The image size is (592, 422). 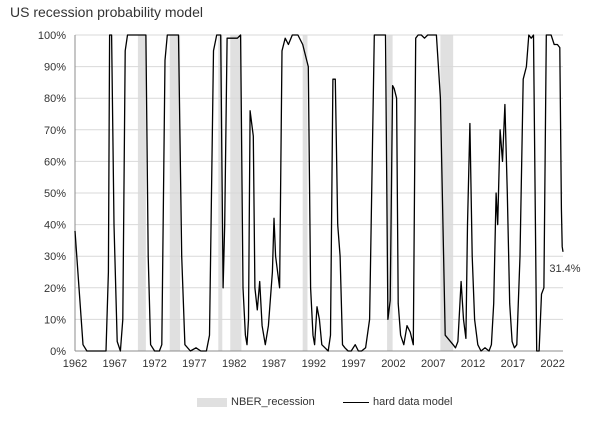 I want to click on legend-item-recession: NBER_recession, so click(x=256, y=402).